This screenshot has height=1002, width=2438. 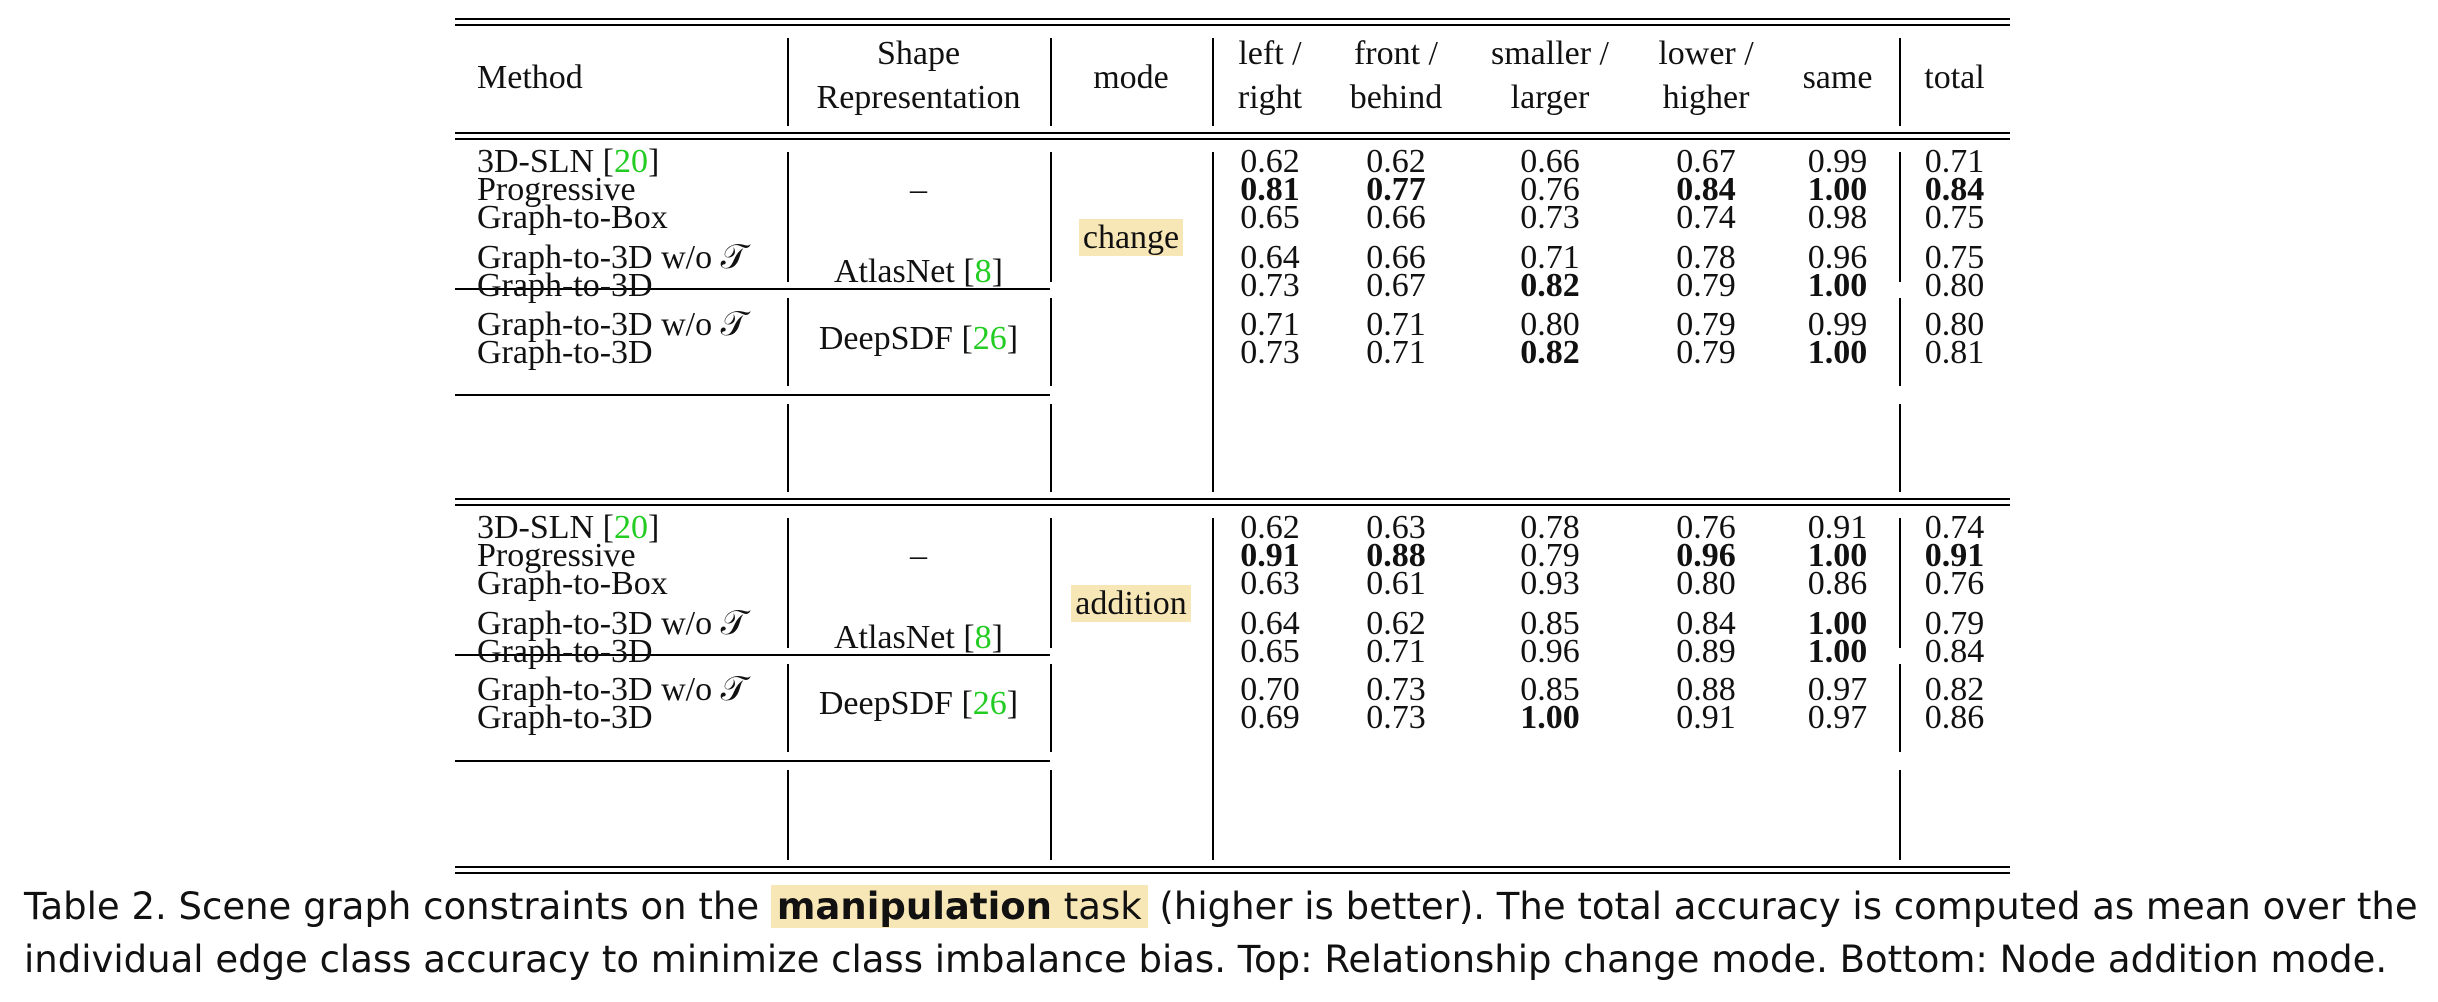 I want to click on header-left-right: left / right, so click(x=1270, y=76).